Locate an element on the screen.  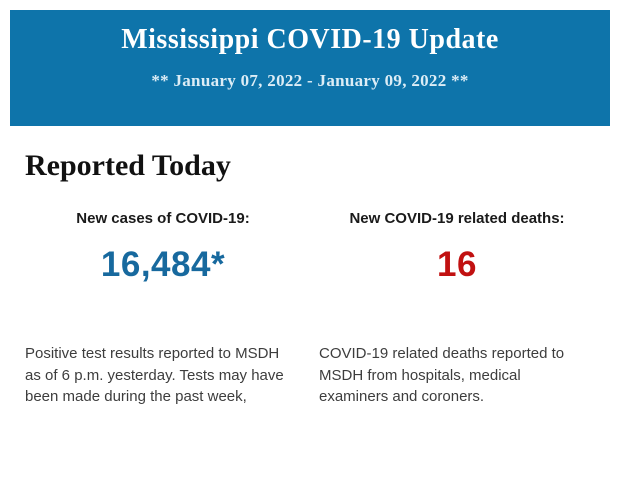
new-cases-value: 16,484* is located at coordinates (163, 264).